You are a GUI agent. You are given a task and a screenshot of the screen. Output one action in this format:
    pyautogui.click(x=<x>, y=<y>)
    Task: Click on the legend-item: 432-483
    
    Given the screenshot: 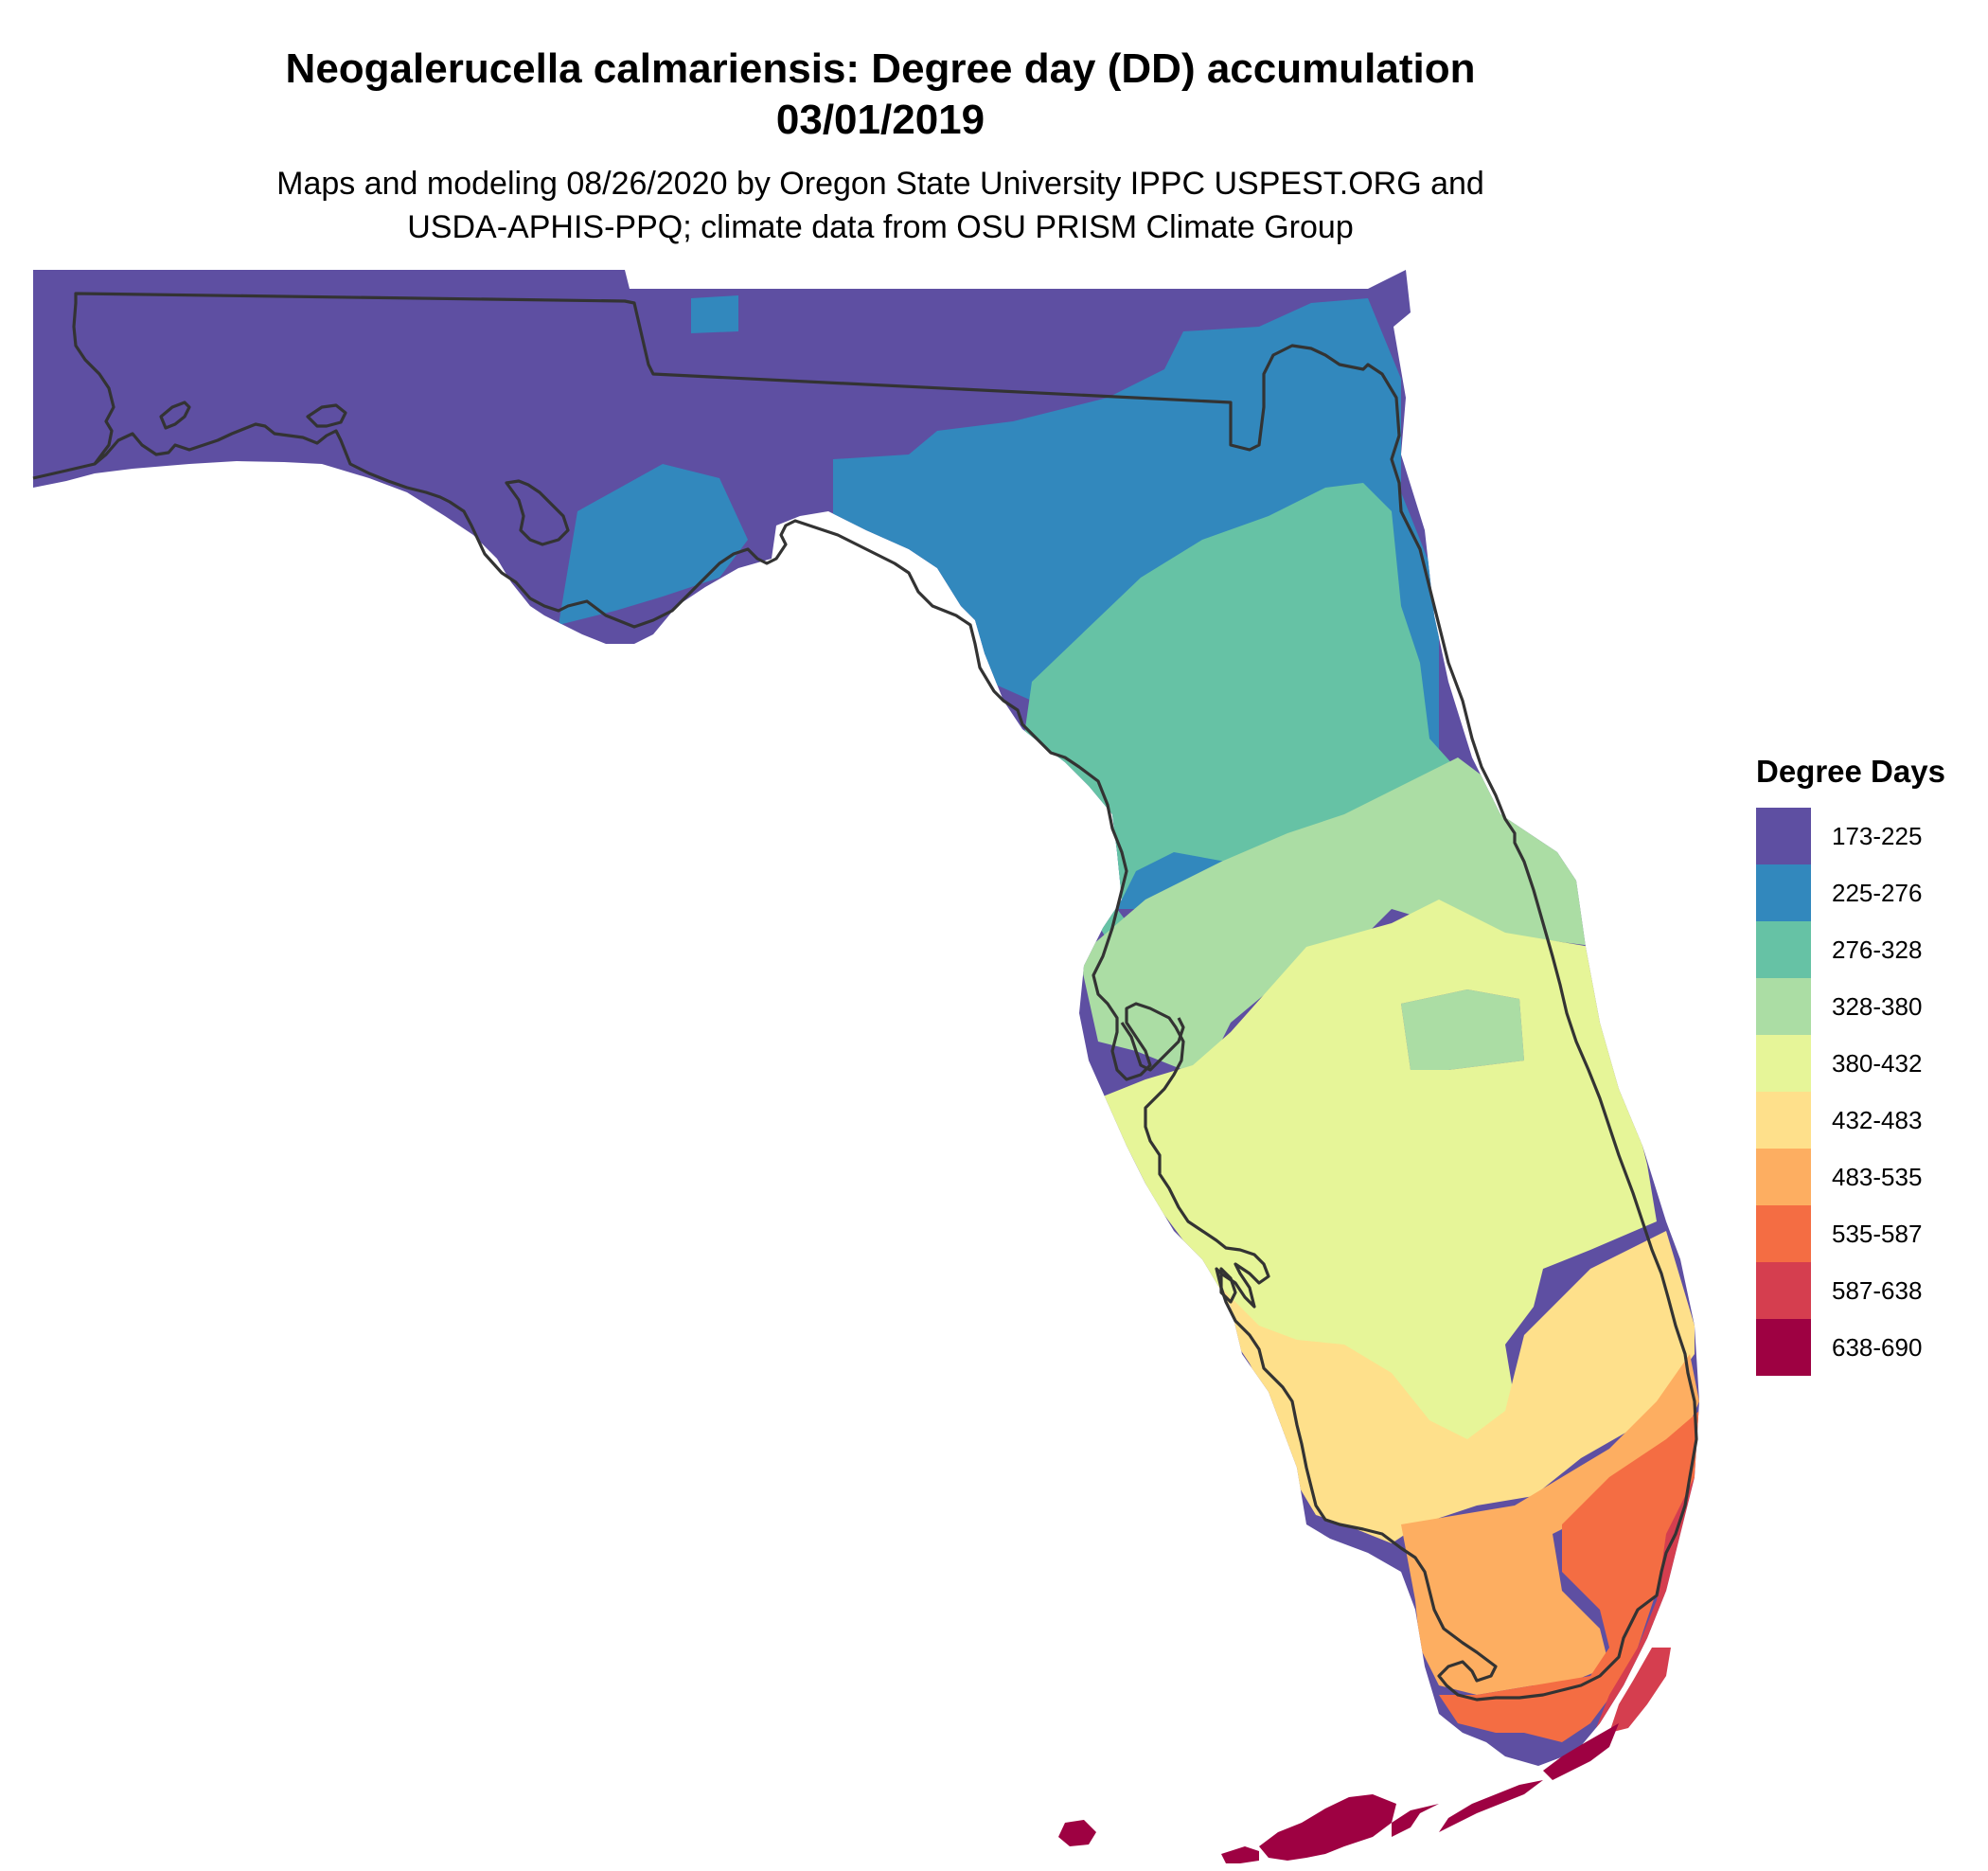 What is the action you would take?
    pyautogui.click(x=1869, y=1120)
    